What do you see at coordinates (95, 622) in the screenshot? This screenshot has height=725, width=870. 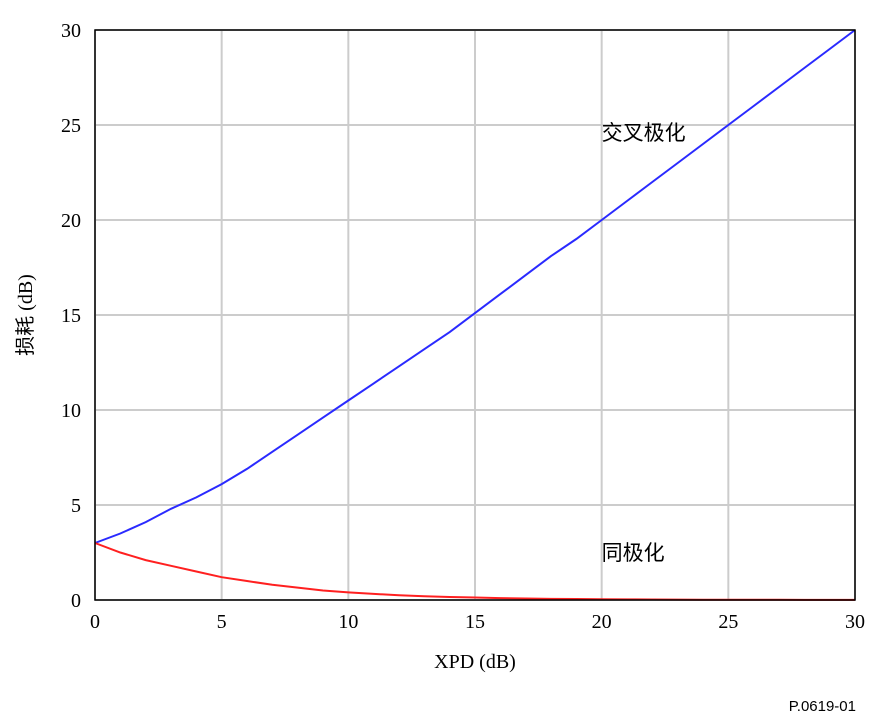 I see `x-tick-label: 0` at bounding box center [95, 622].